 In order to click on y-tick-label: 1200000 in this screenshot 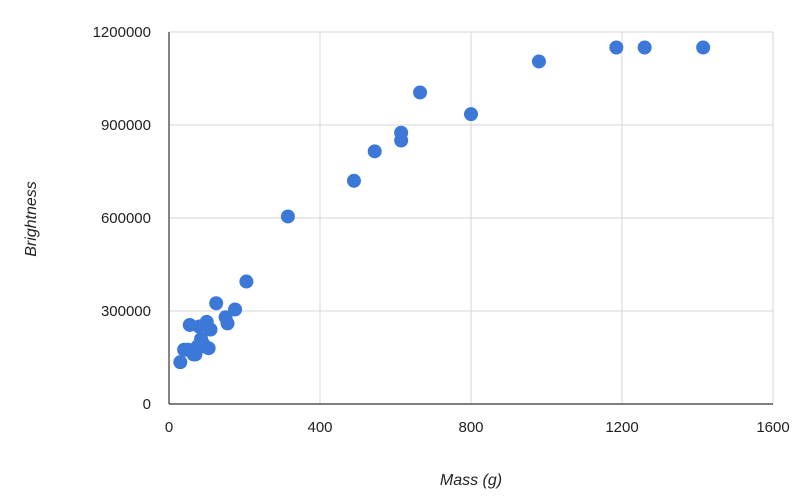, I will do `click(122, 32)`.